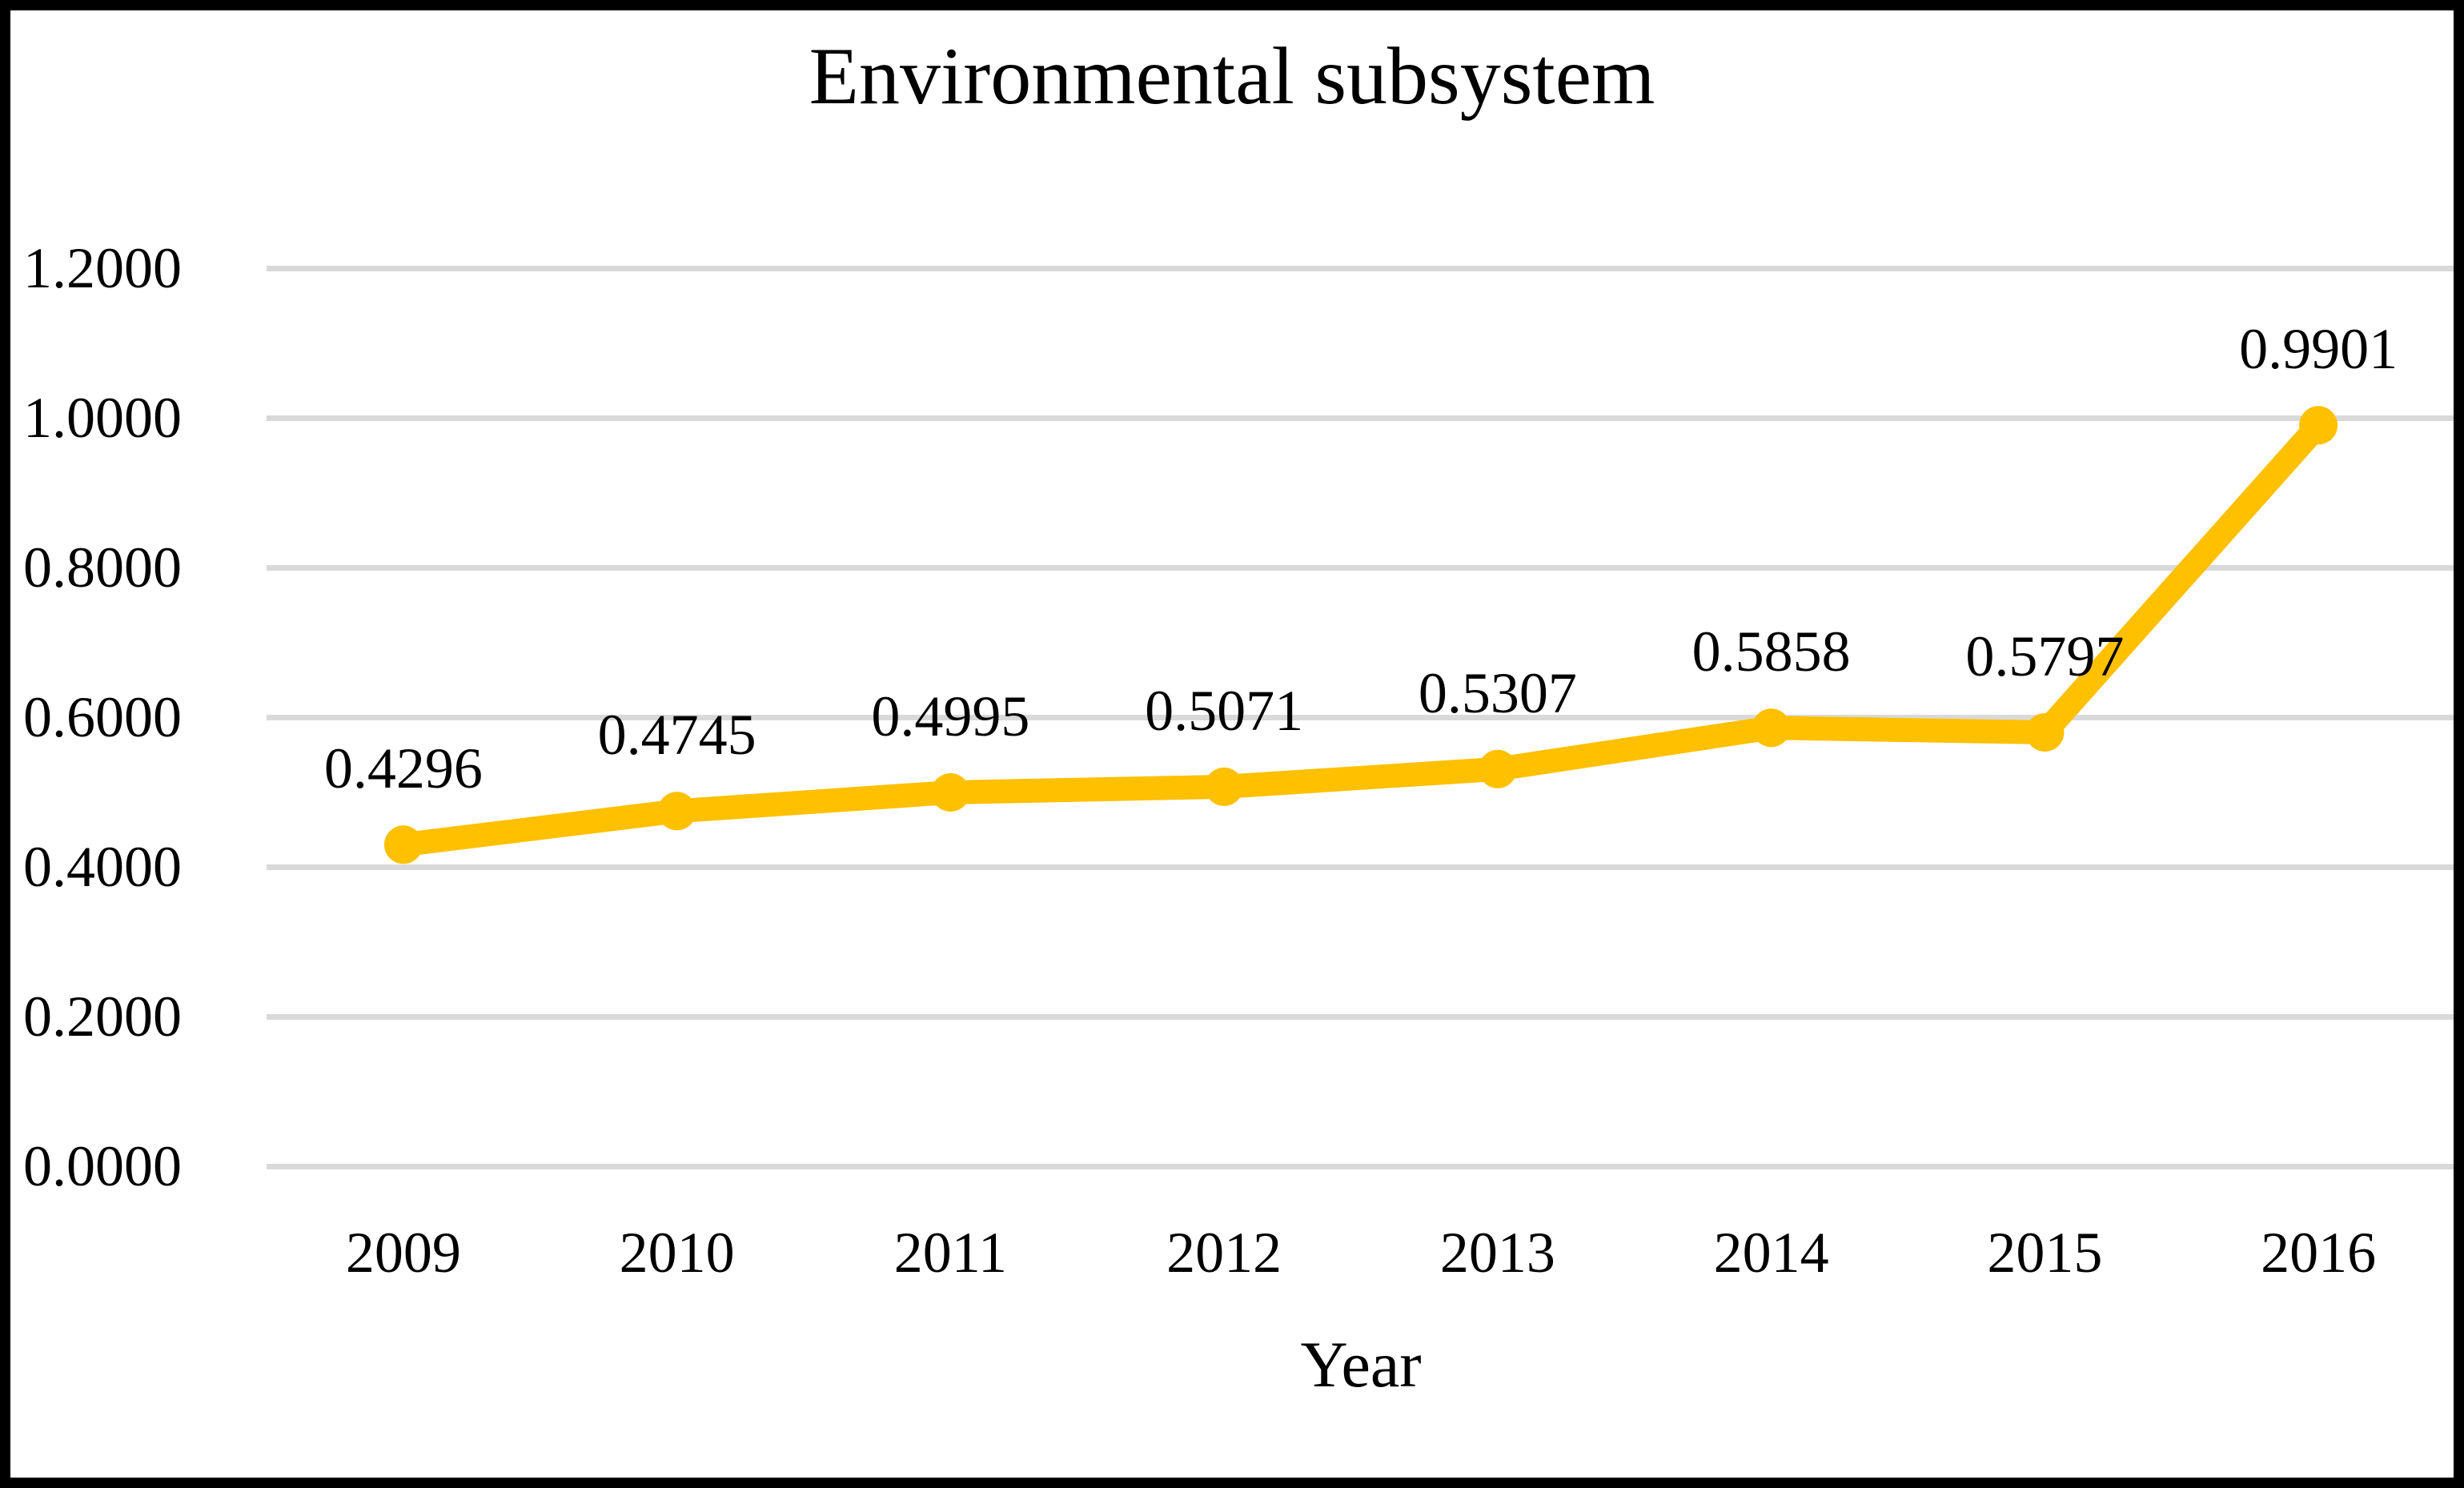 The height and width of the screenshot is (1488, 2464). Describe the element at coordinates (403, 768) in the screenshot. I see `data-label: 0.4296` at that location.